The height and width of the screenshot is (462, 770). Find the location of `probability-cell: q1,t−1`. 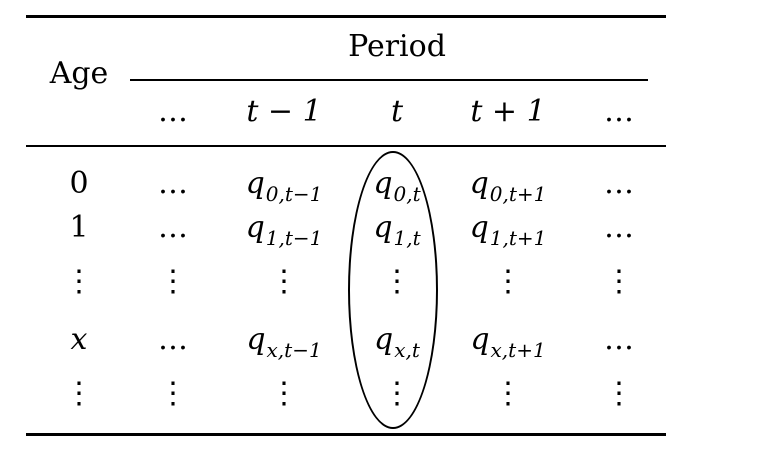

probability-cell: q1,t−1 is located at coordinates (284, 229).